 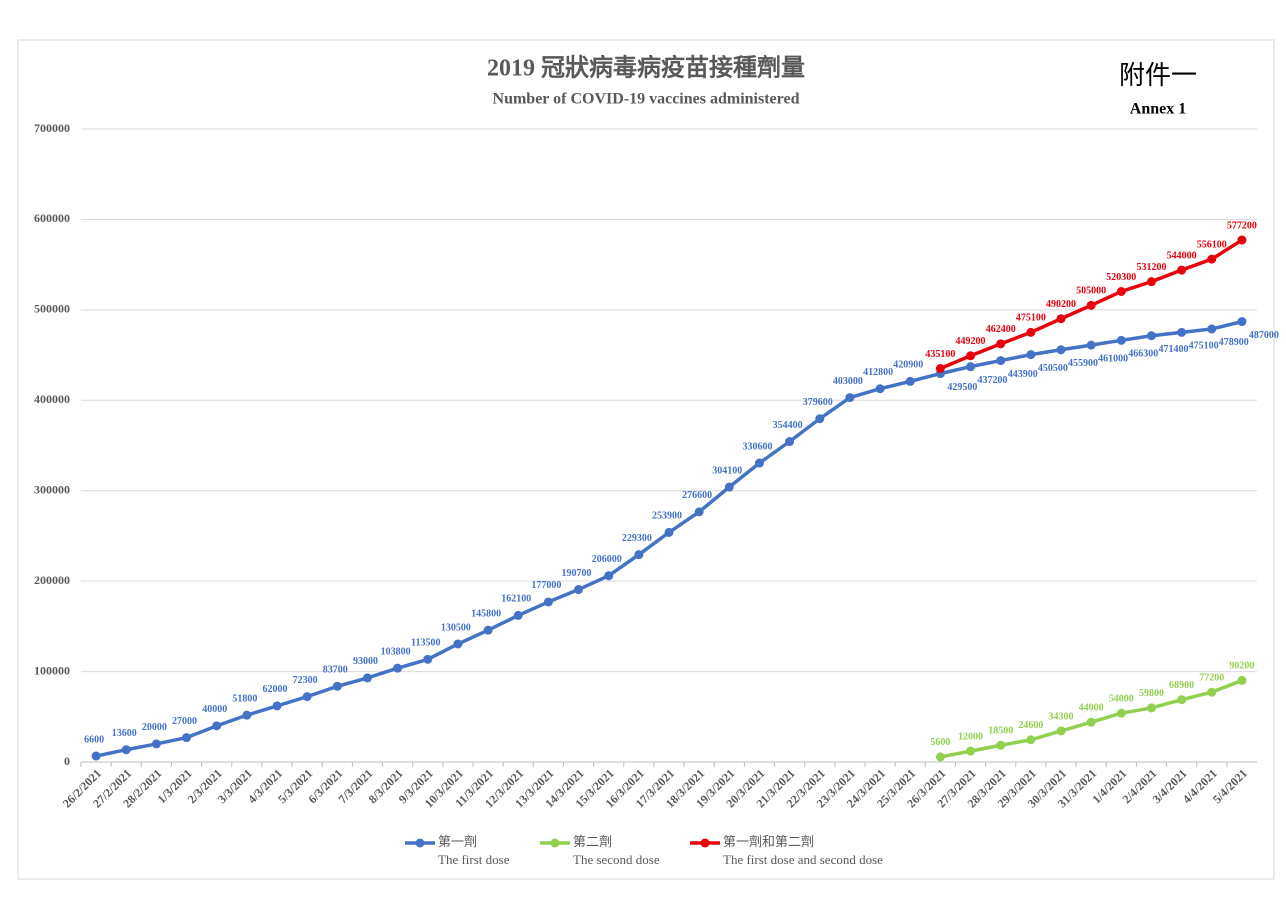 I want to click on data-label: 471400, so click(x=1173, y=349).